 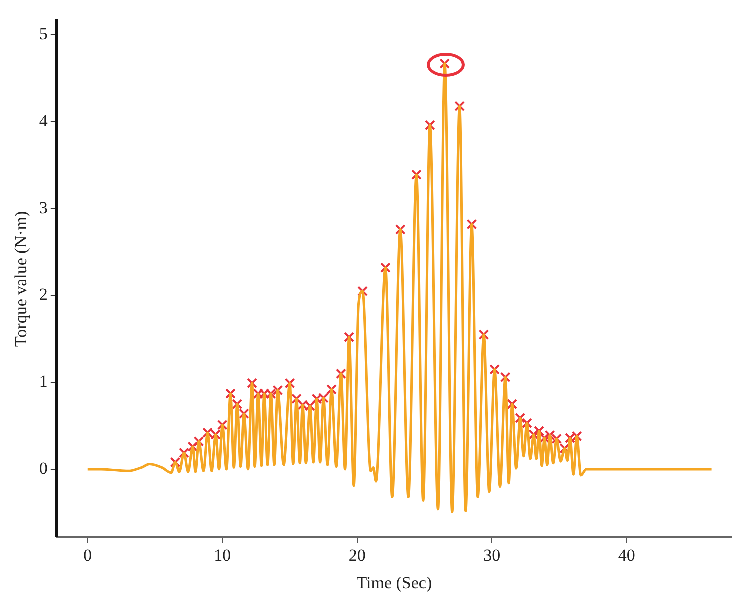 What do you see at coordinates (43, 294) in the screenshot?
I see `y-tick-label: 2` at bounding box center [43, 294].